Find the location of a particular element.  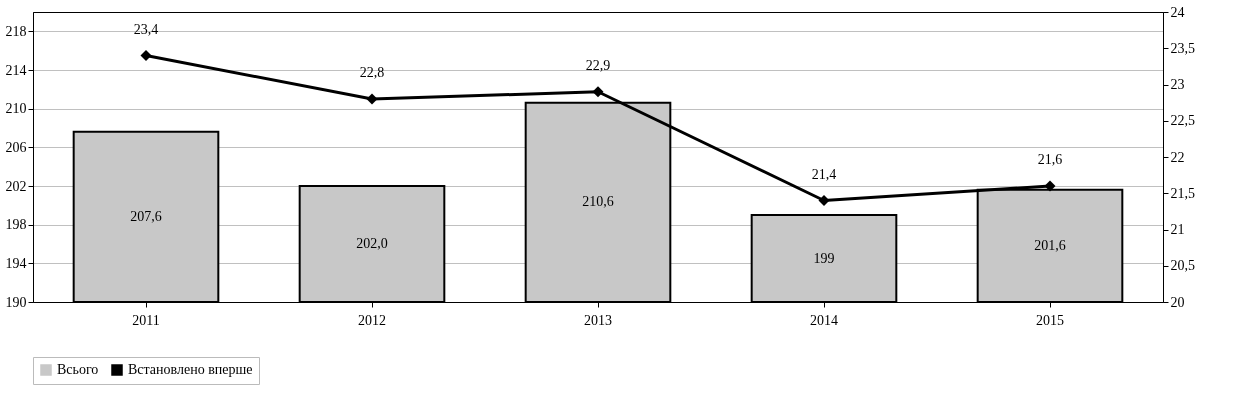

x-tick-label: 2015 is located at coordinates (1050, 320).